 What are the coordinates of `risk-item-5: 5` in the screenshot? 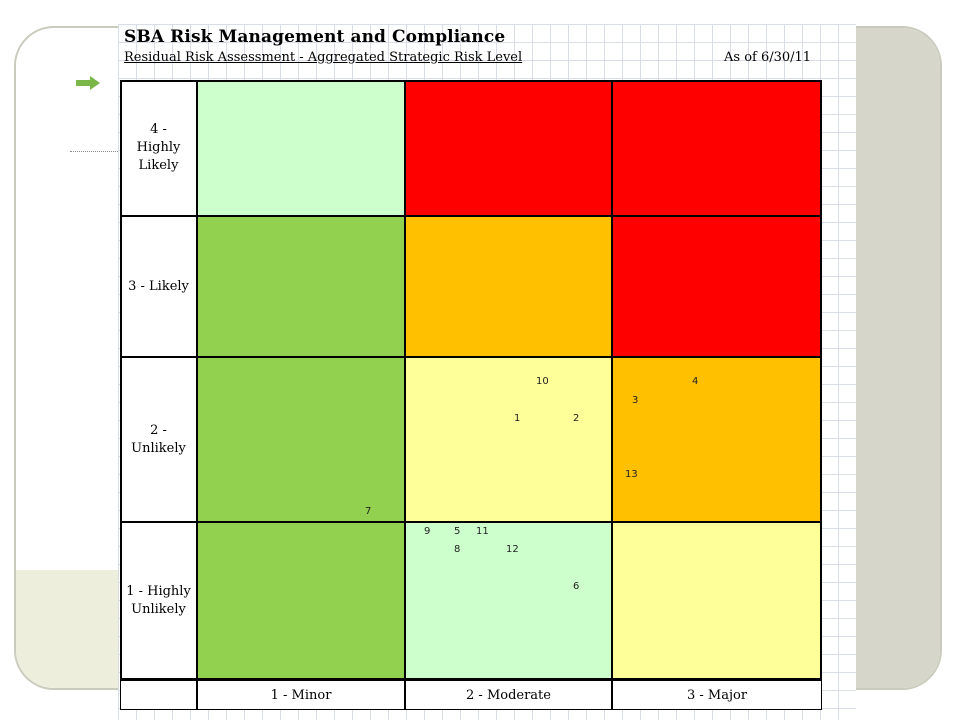 It's located at (457, 531).